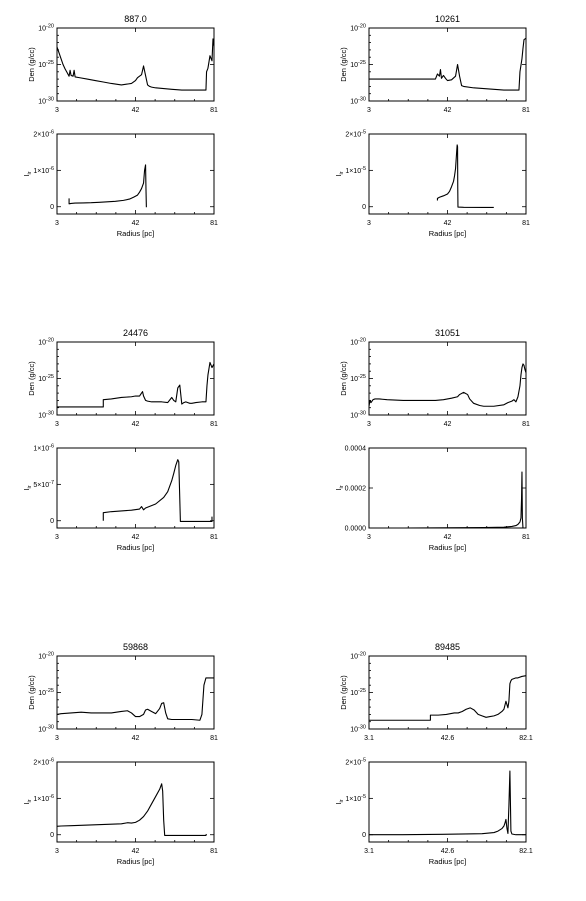  Describe the element at coordinates (447, 647) in the screenshot. I see `chart-title: 89485` at that location.